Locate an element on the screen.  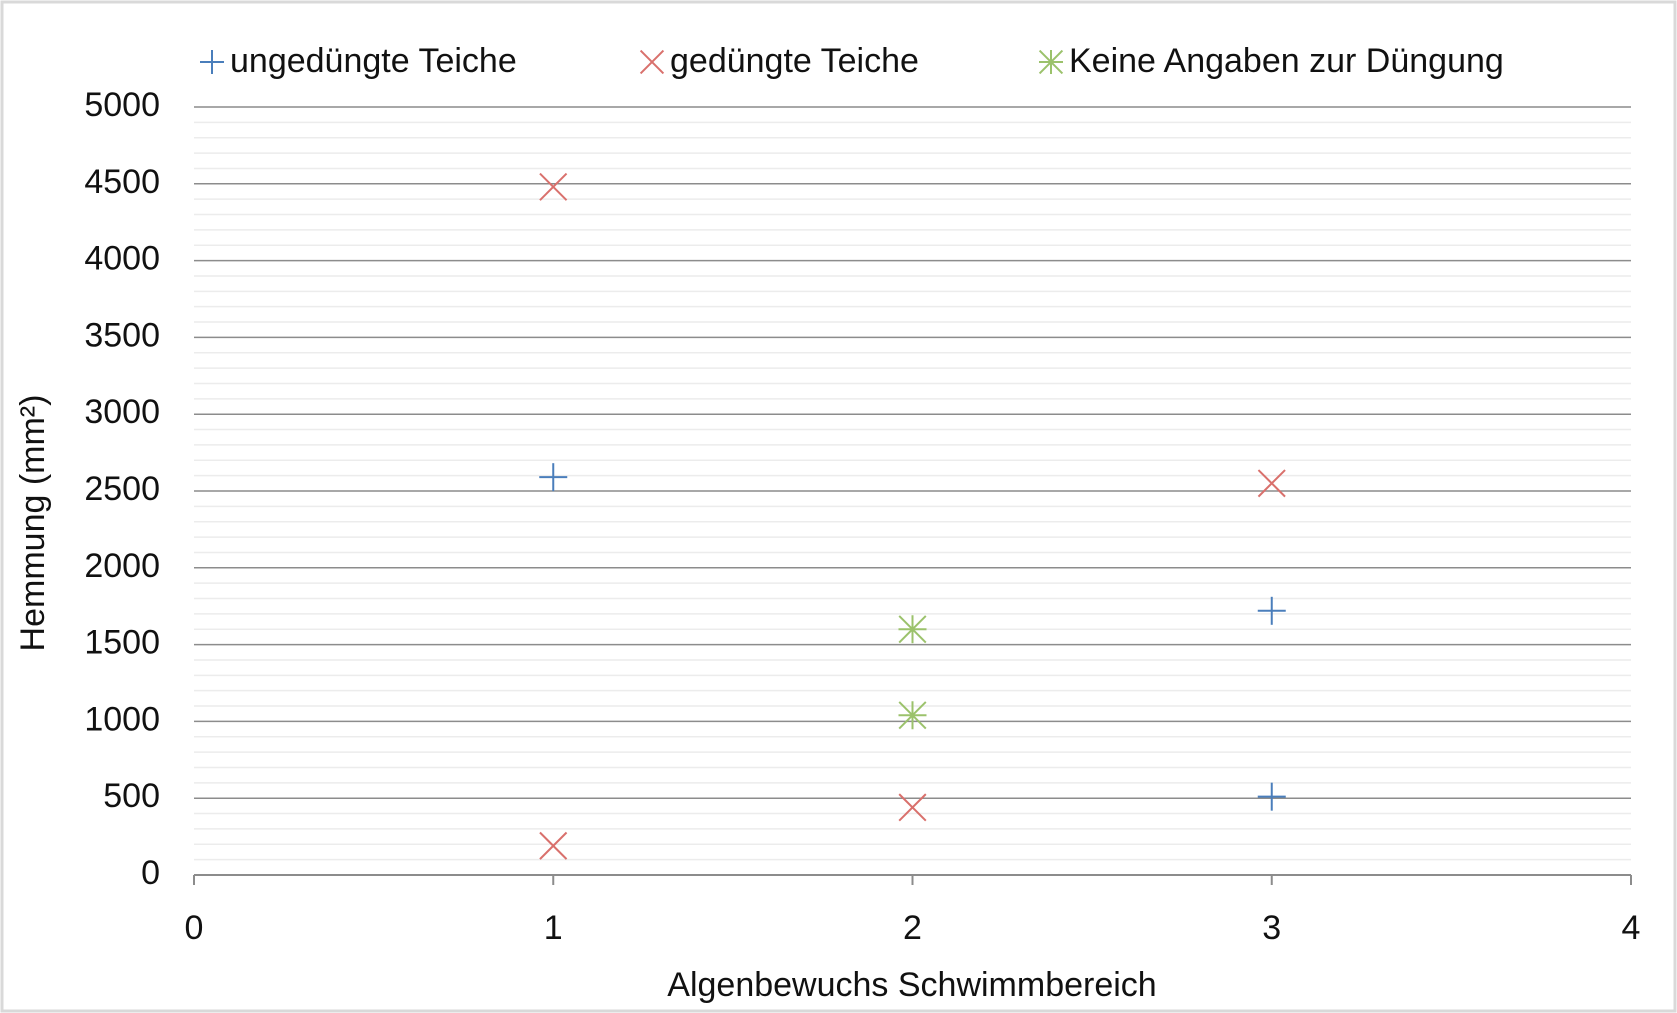
x-tick-label: 4 is located at coordinates (1631, 928).